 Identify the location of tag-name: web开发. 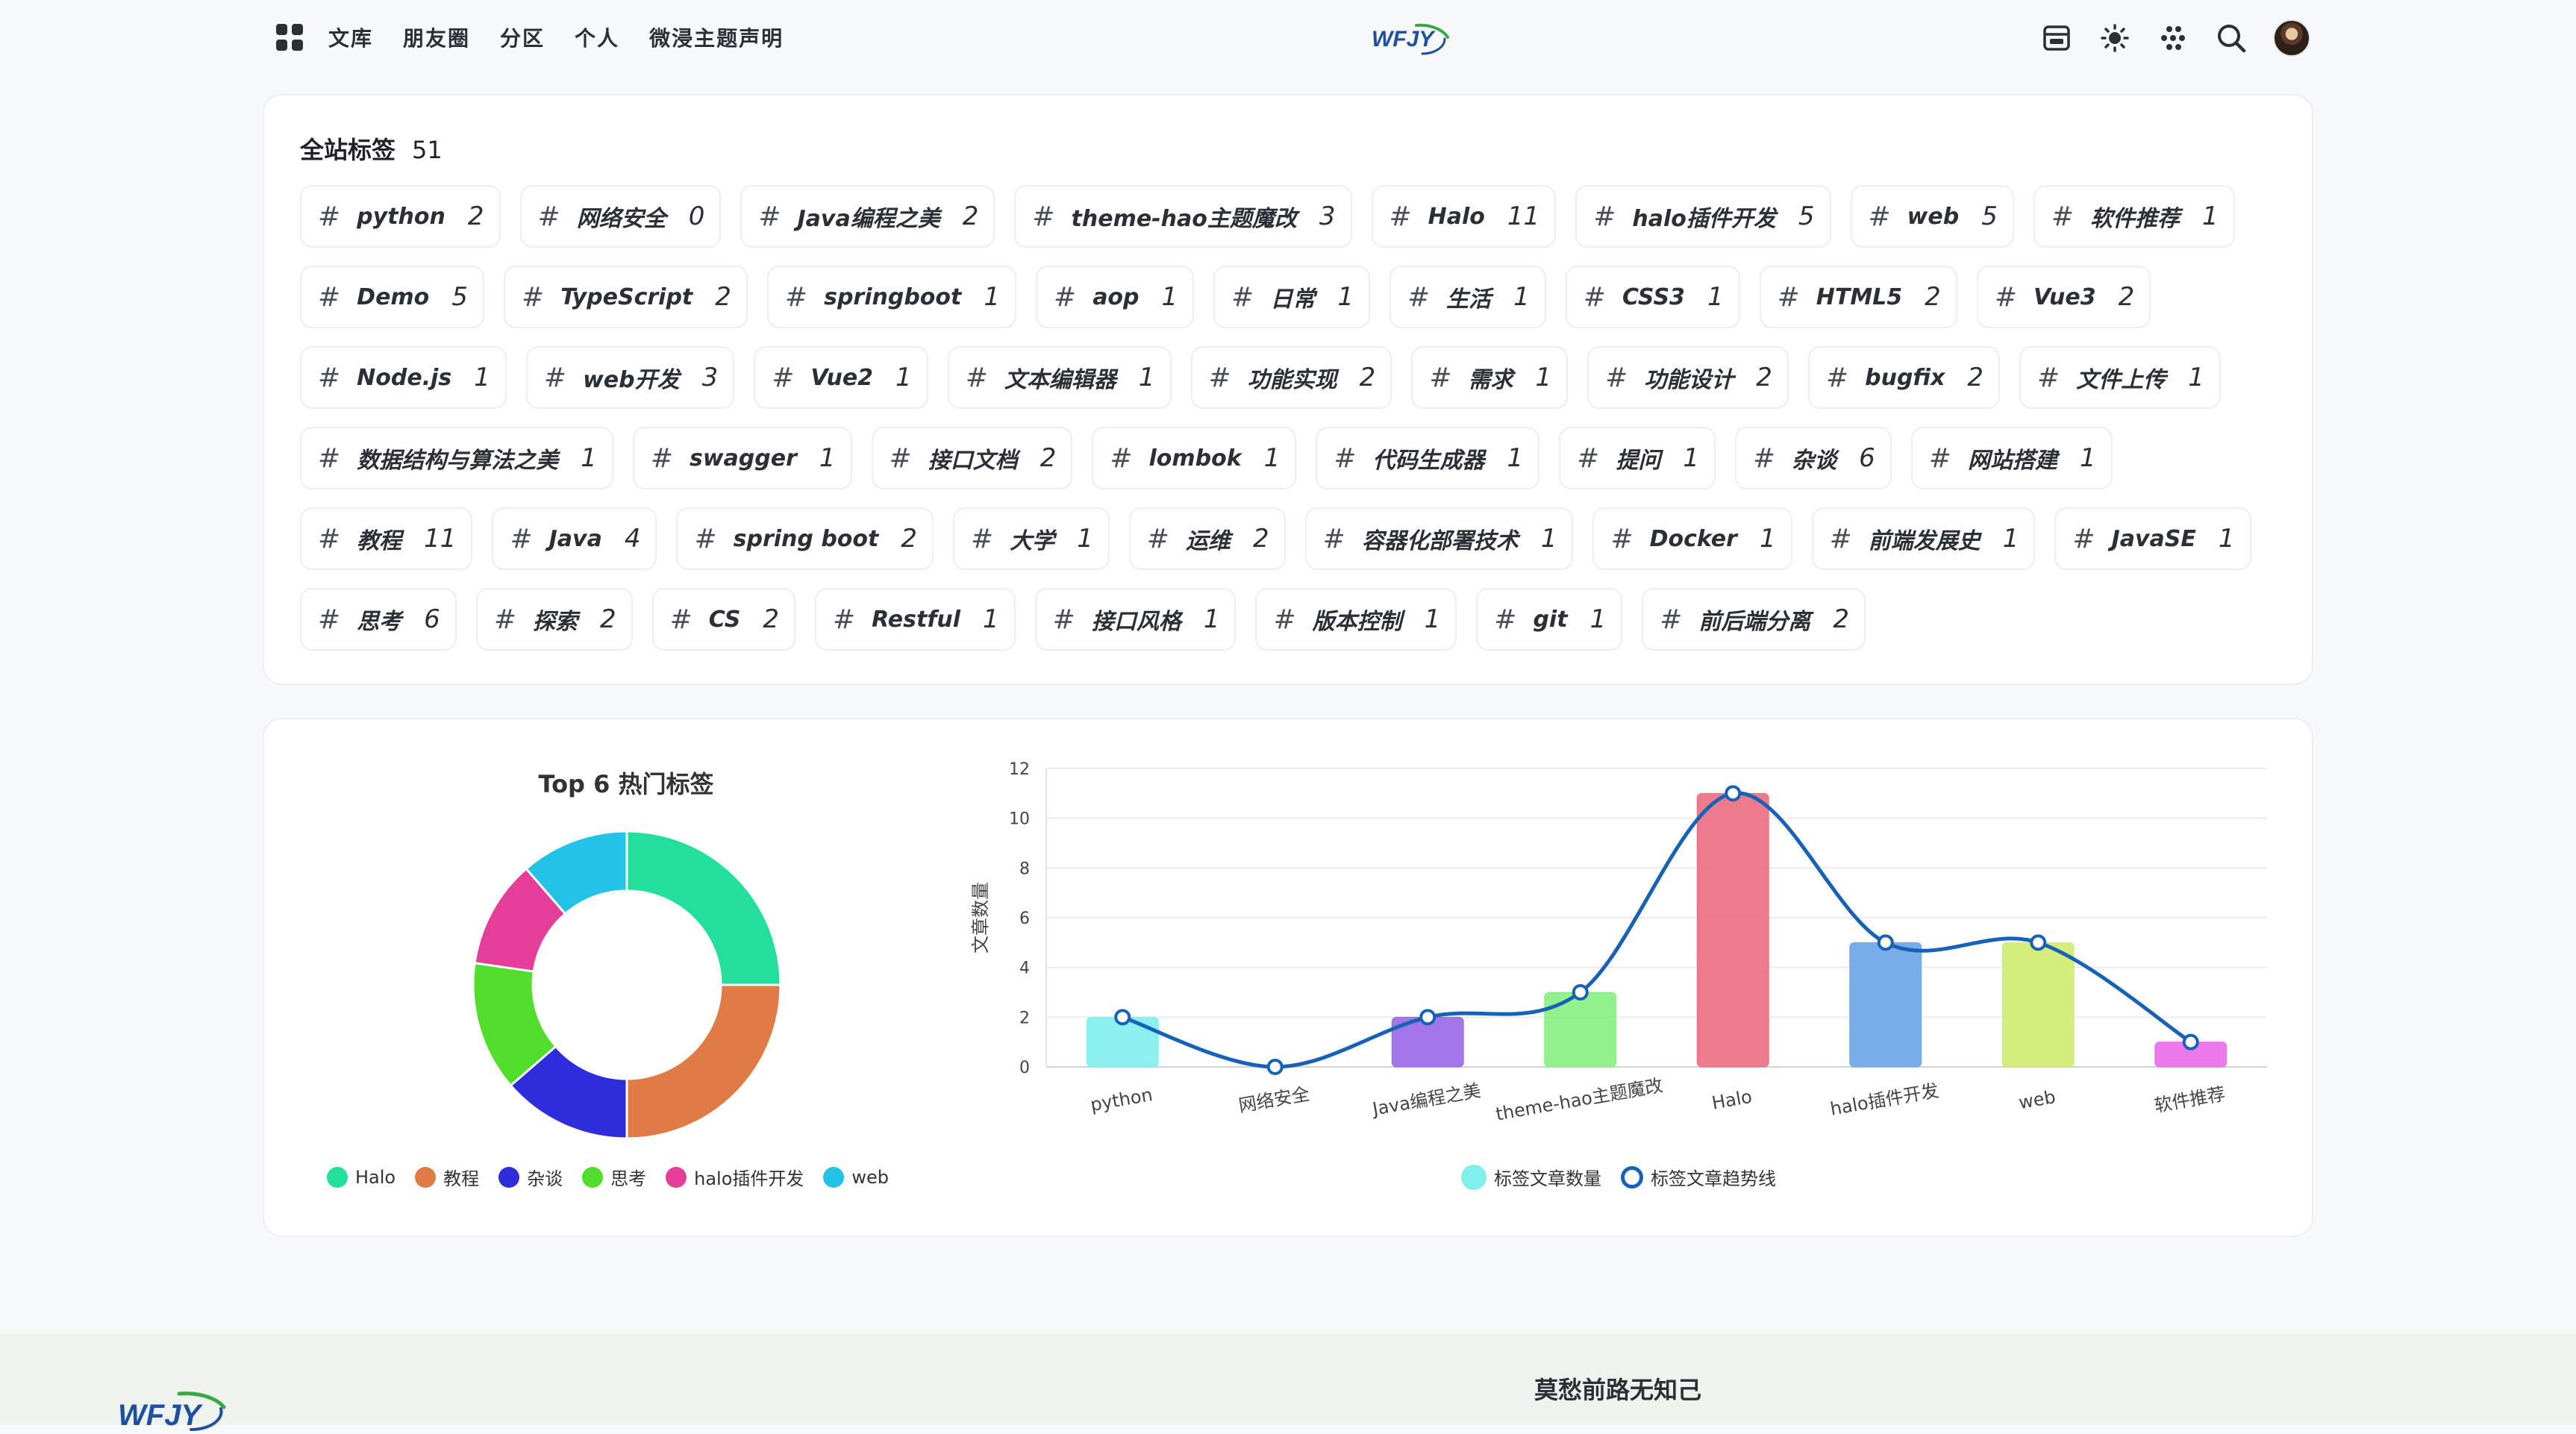
(631, 380).